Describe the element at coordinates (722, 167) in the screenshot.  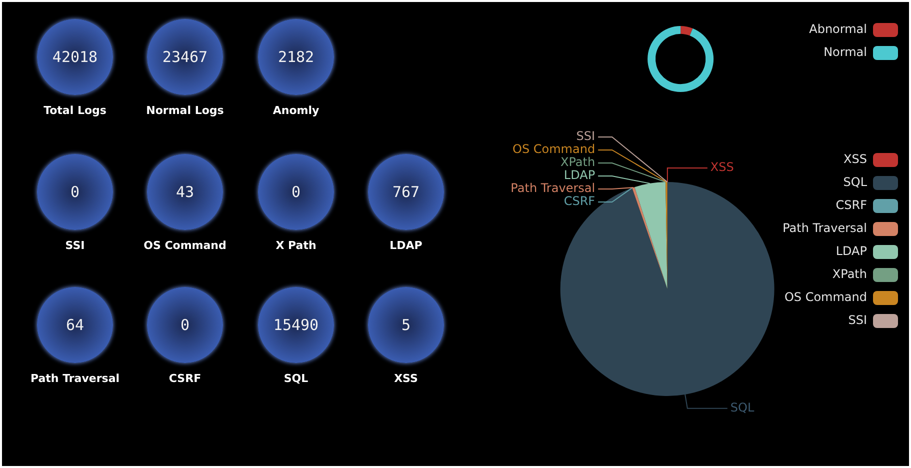
I see `slice-label: XSS` at that location.